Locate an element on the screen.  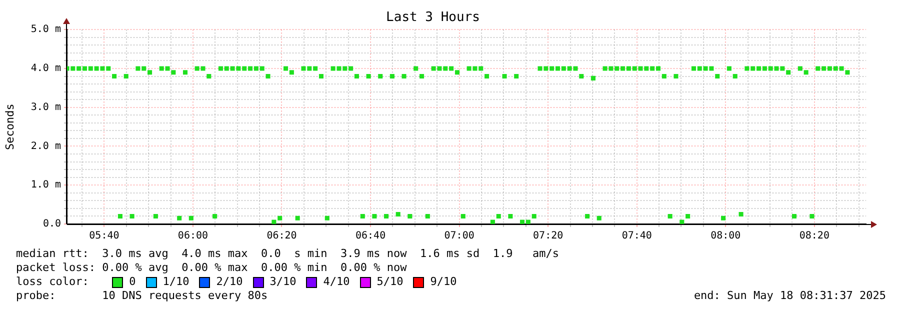
text: median rtt: 3.0 ms avg 4.0 ms max 0.0 s min 3.9 ms now 1.6 ms sd 1.9 am/s is located at coordinates (288, 254).